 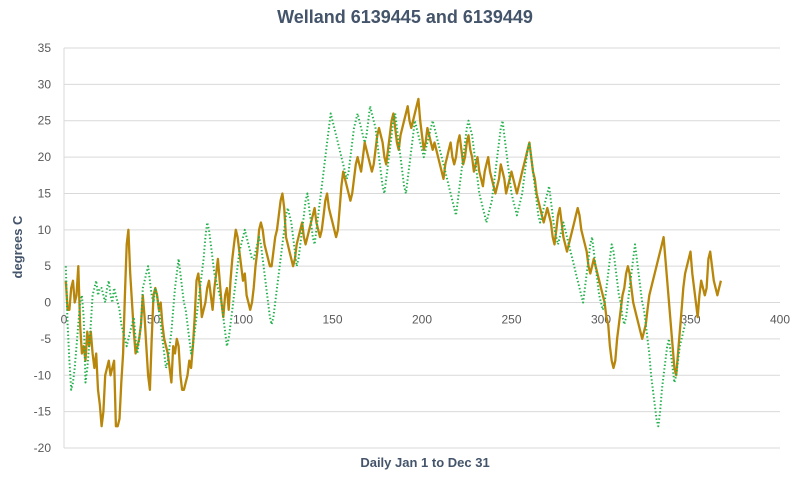 What do you see at coordinates (422, 320) in the screenshot?
I see `x-tick-label: 200` at bounding box center [422, 320].